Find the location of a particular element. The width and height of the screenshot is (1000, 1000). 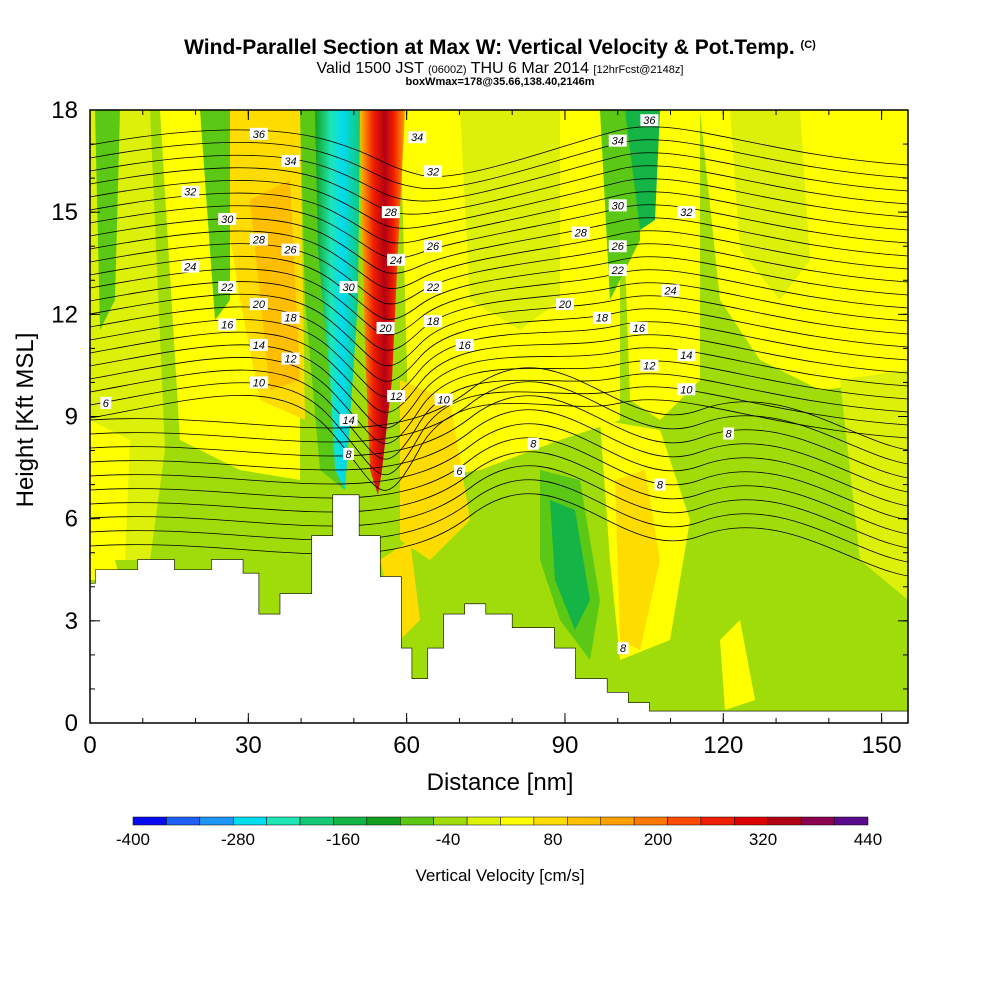

forecast-info: [12hrFcst@2148z] is located at coordinates (638, 70).